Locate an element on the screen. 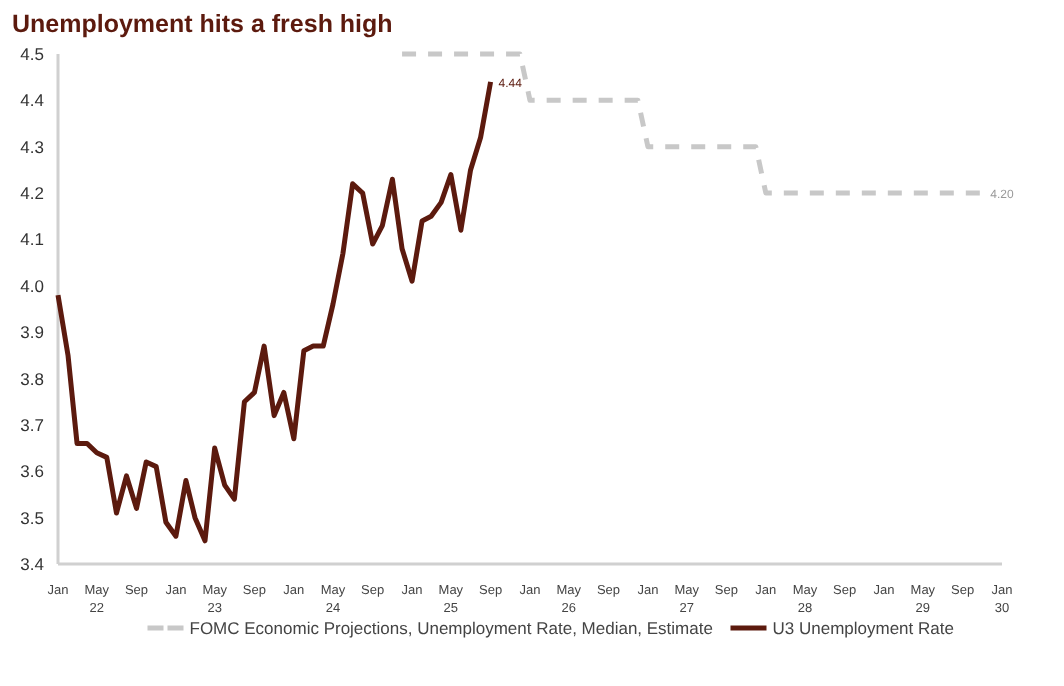 This screenshot has width=1064, height=686. y-tick-label: 4.1 is located at coordinates (32, 239).